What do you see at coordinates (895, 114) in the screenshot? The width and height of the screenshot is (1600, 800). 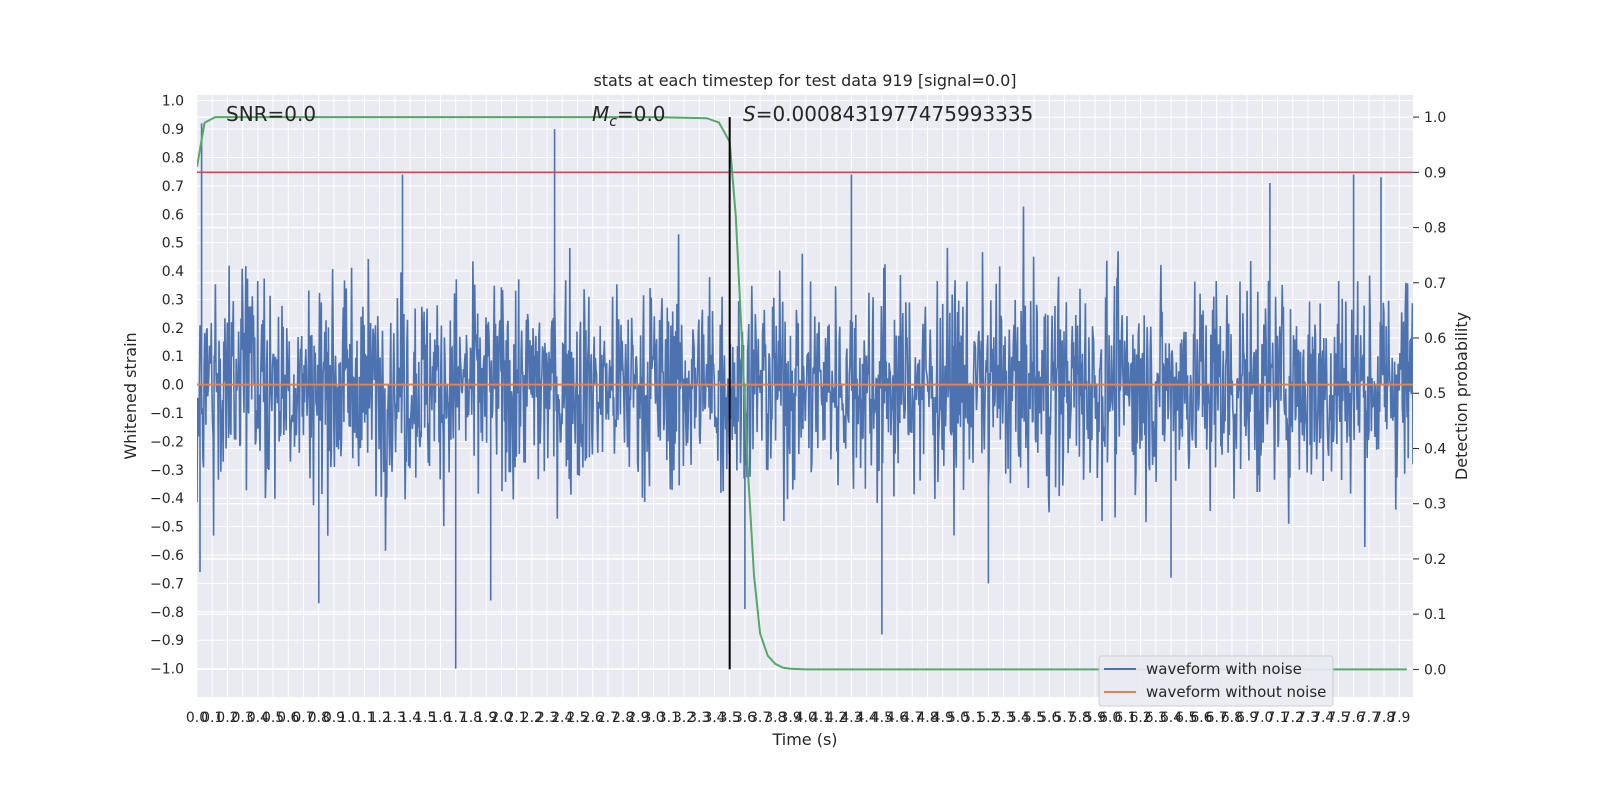 I see `annotation-s-value: =0.0008431977475993335` at bounding box center [895, 114].